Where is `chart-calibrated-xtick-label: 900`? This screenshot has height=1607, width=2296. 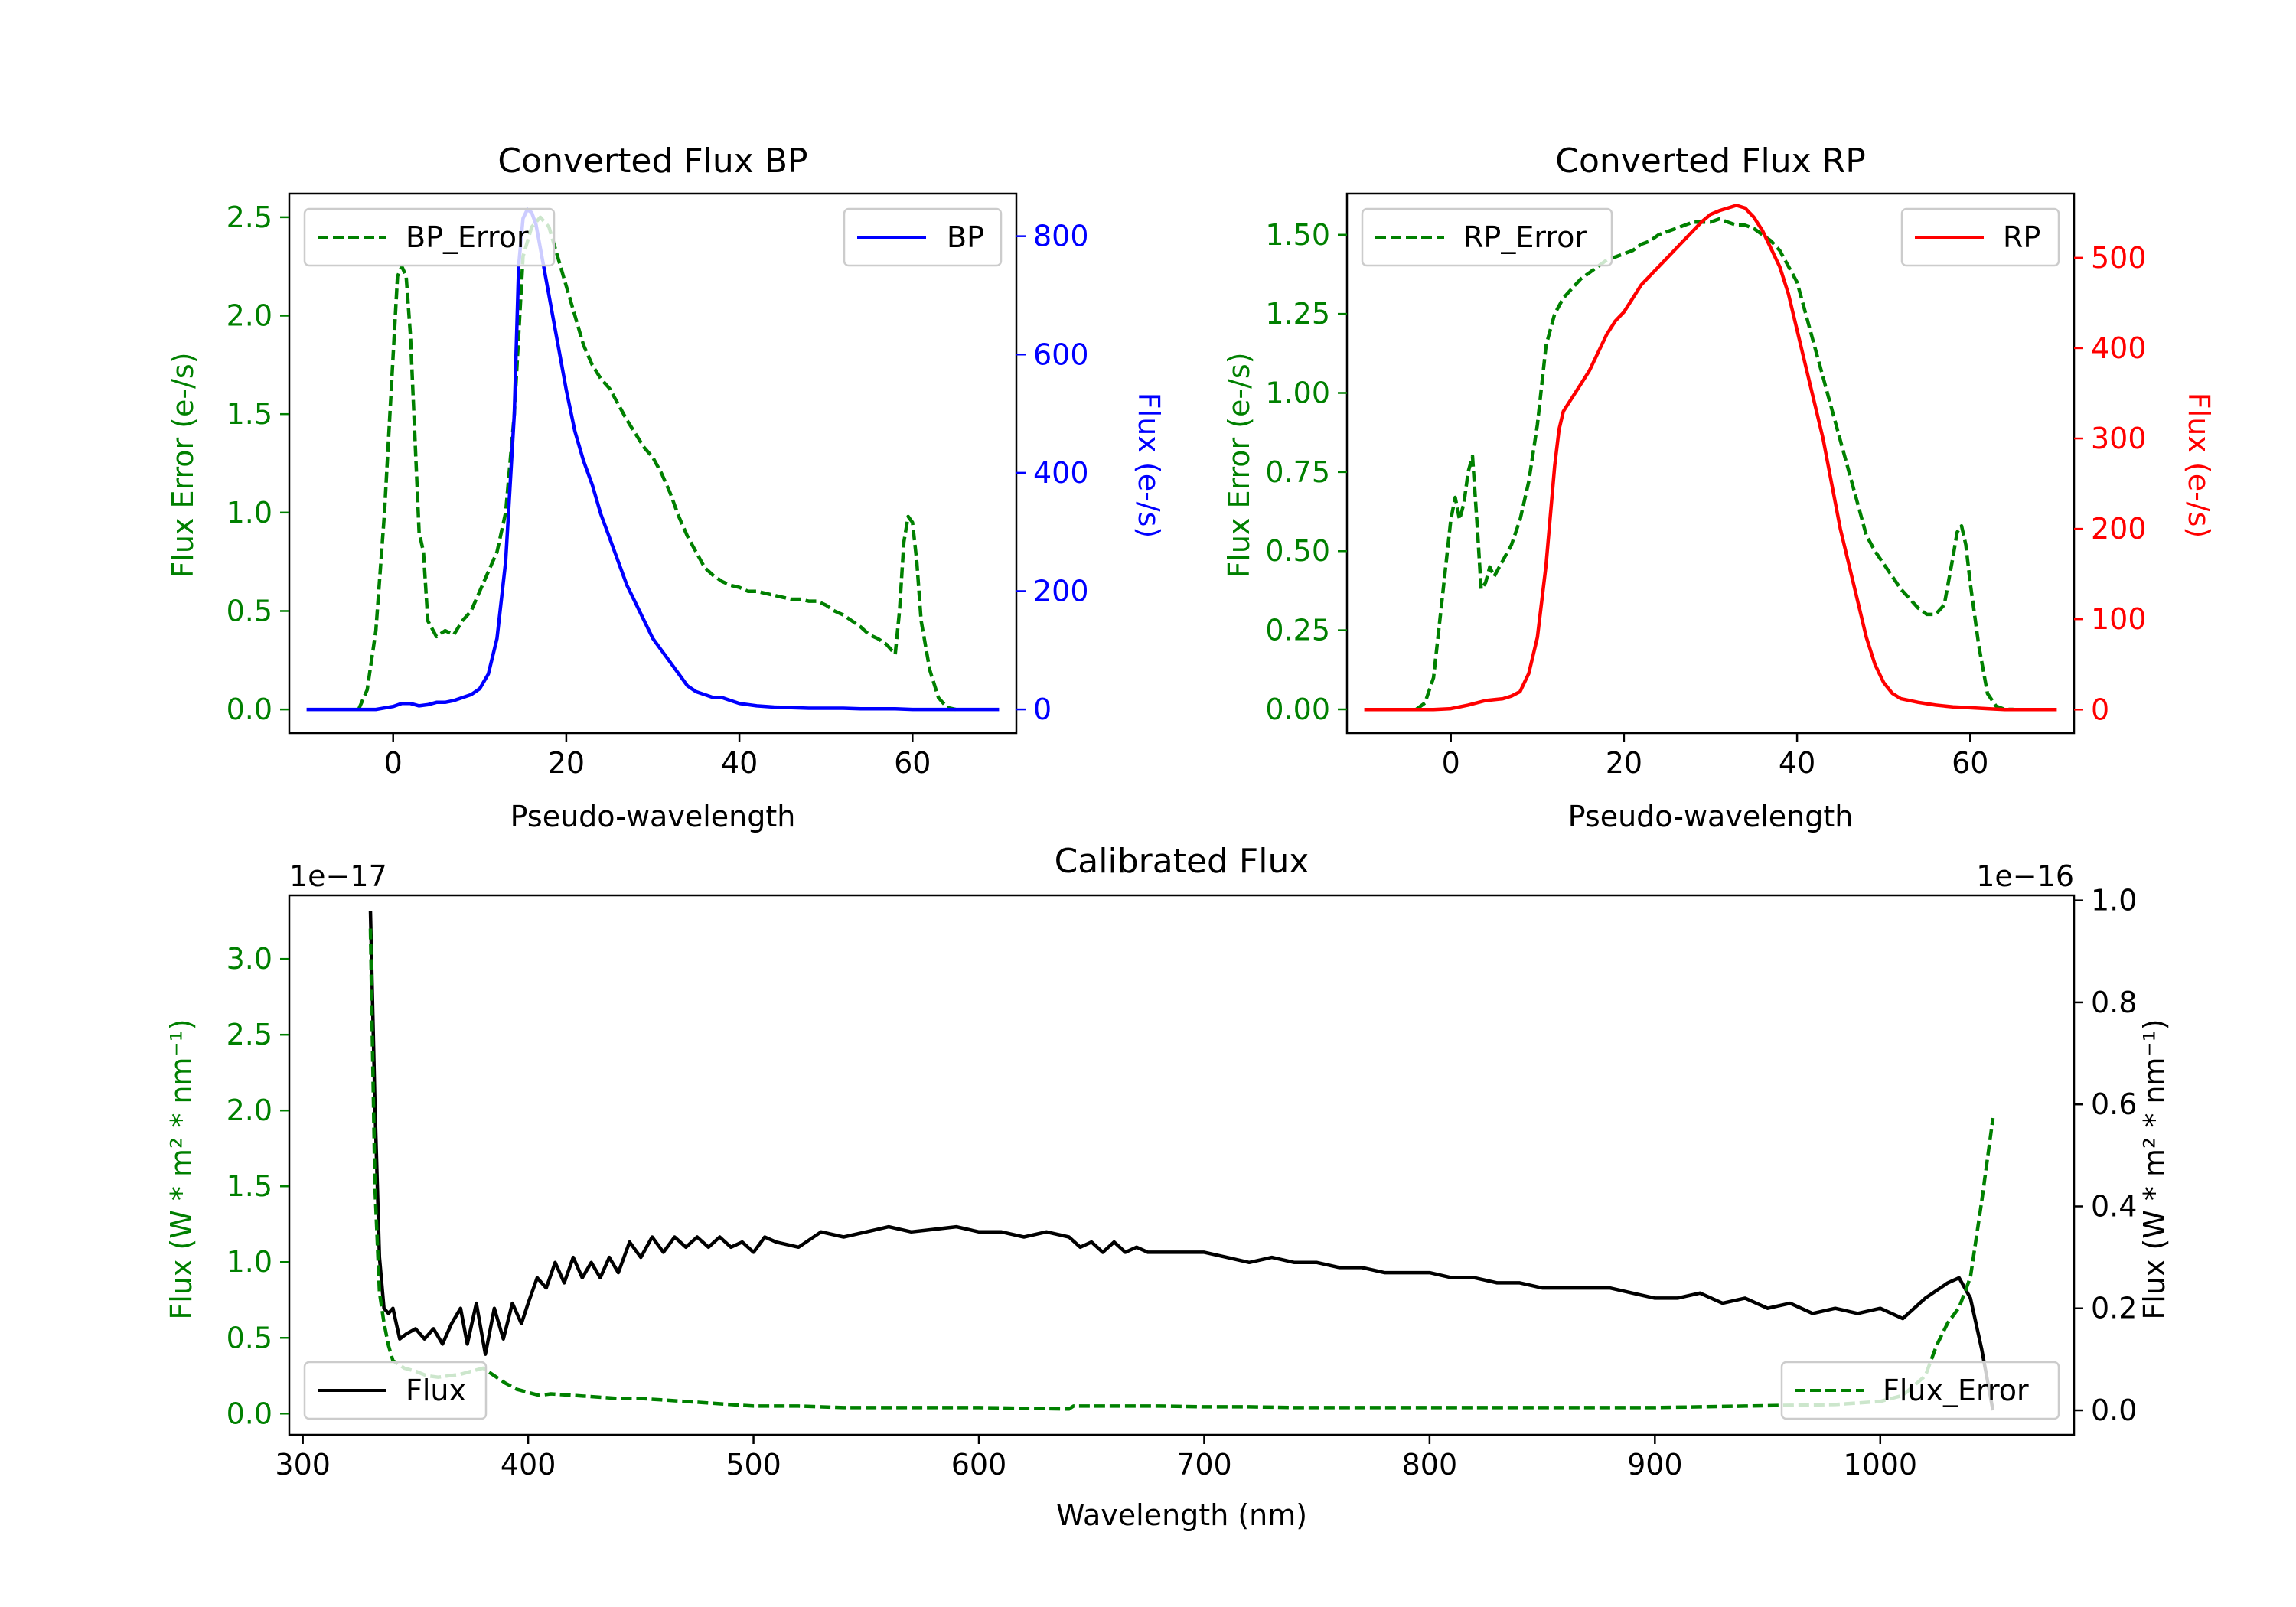 chart-calibrated-xtick-label: 900 is located at coordinates (1655, 1465).